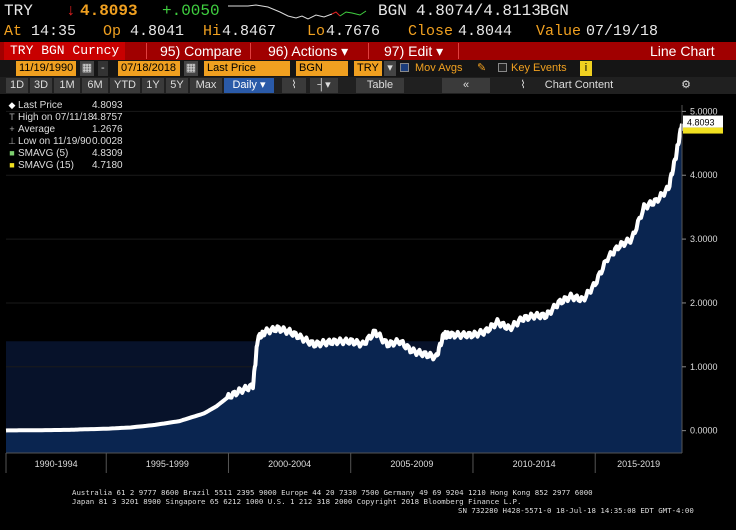 Image resolution: width=736 pixels, height=530 pixels. Describe the element at coordinates (682, 51) in the screenshot. I see `chart-type-label: Line Chart` at that location.